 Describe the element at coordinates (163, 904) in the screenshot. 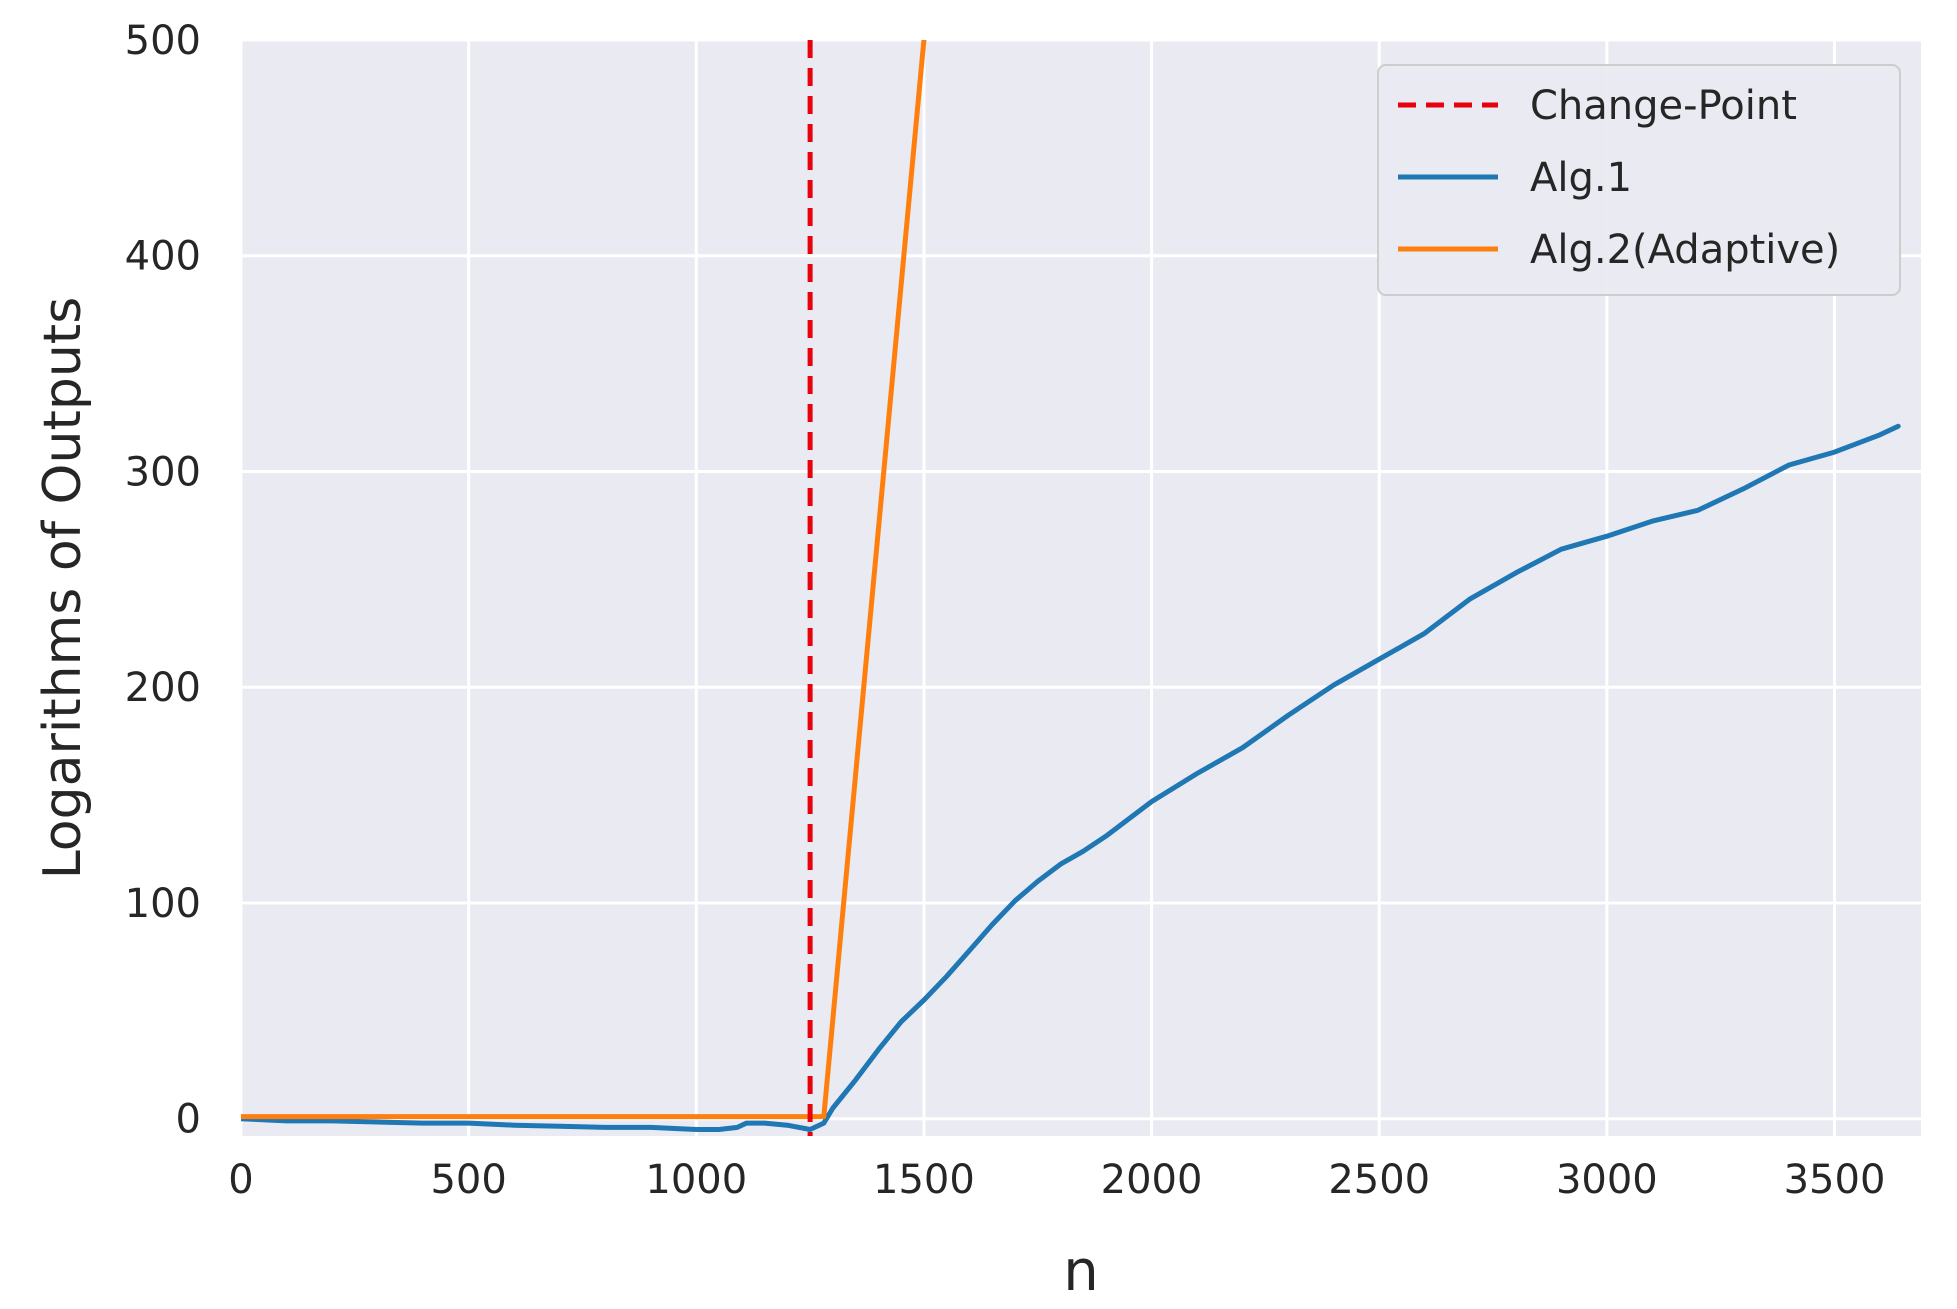

I see `y-tick-label: 100` at that location.